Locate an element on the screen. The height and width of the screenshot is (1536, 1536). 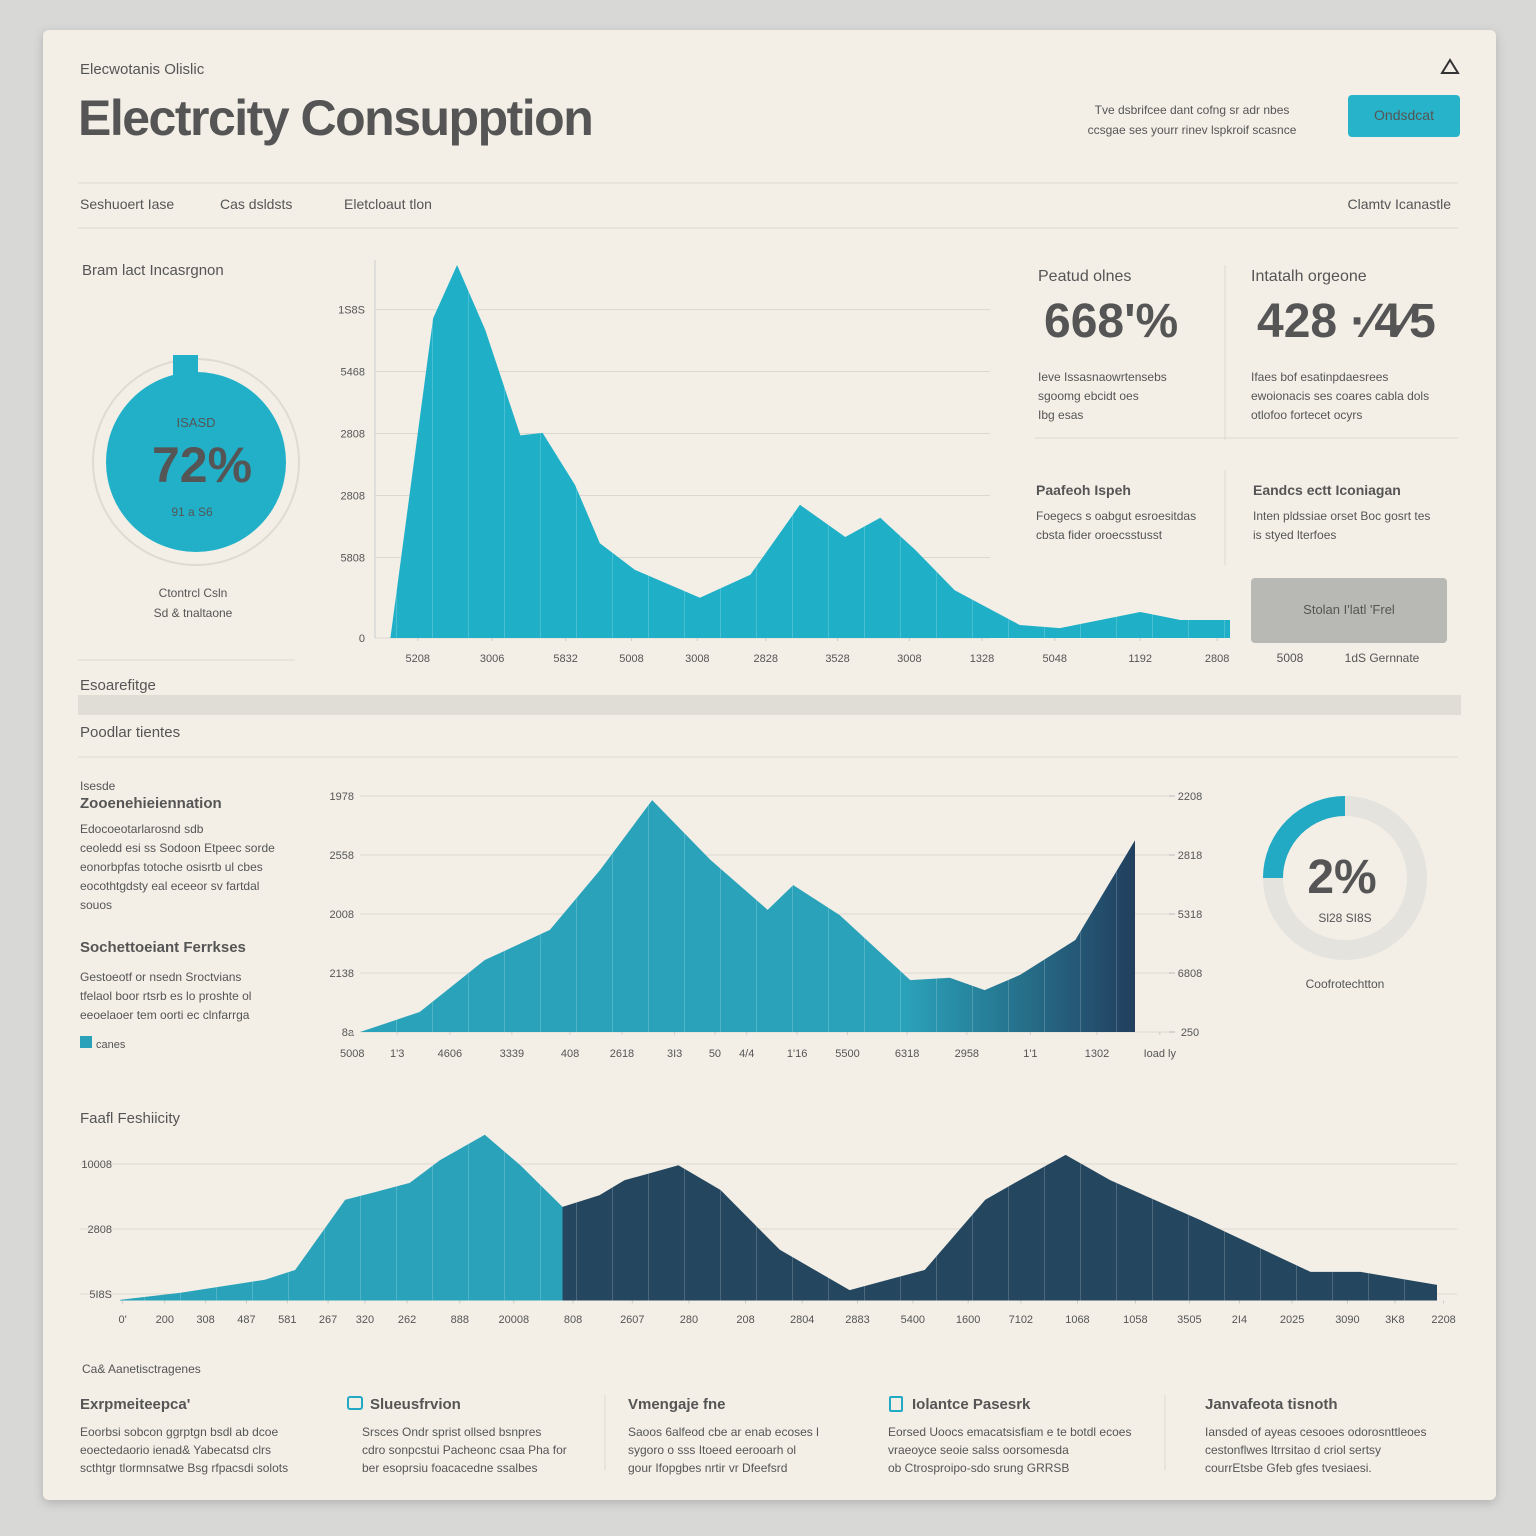
header-button is located at coordinates (1404, 116).